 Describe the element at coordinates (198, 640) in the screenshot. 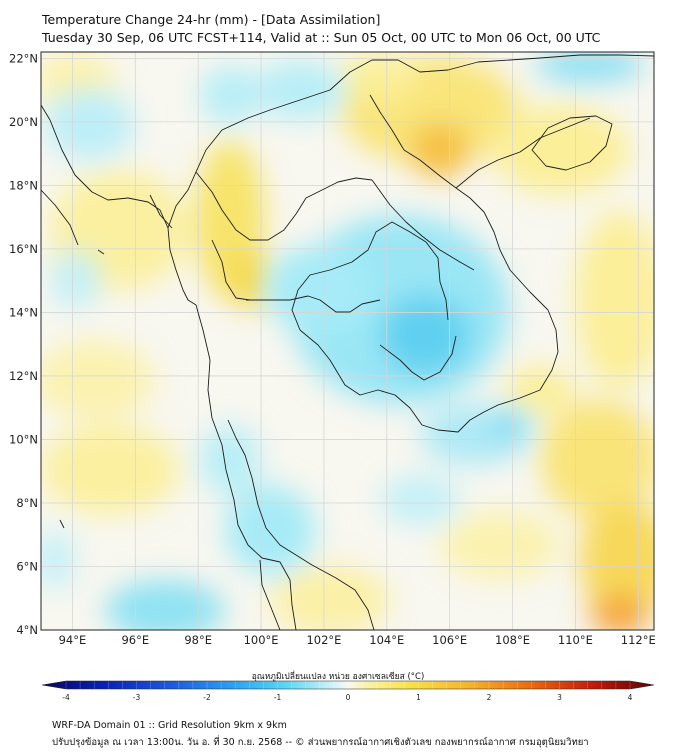

I see `lon-tick-label: 98°E` at that location.